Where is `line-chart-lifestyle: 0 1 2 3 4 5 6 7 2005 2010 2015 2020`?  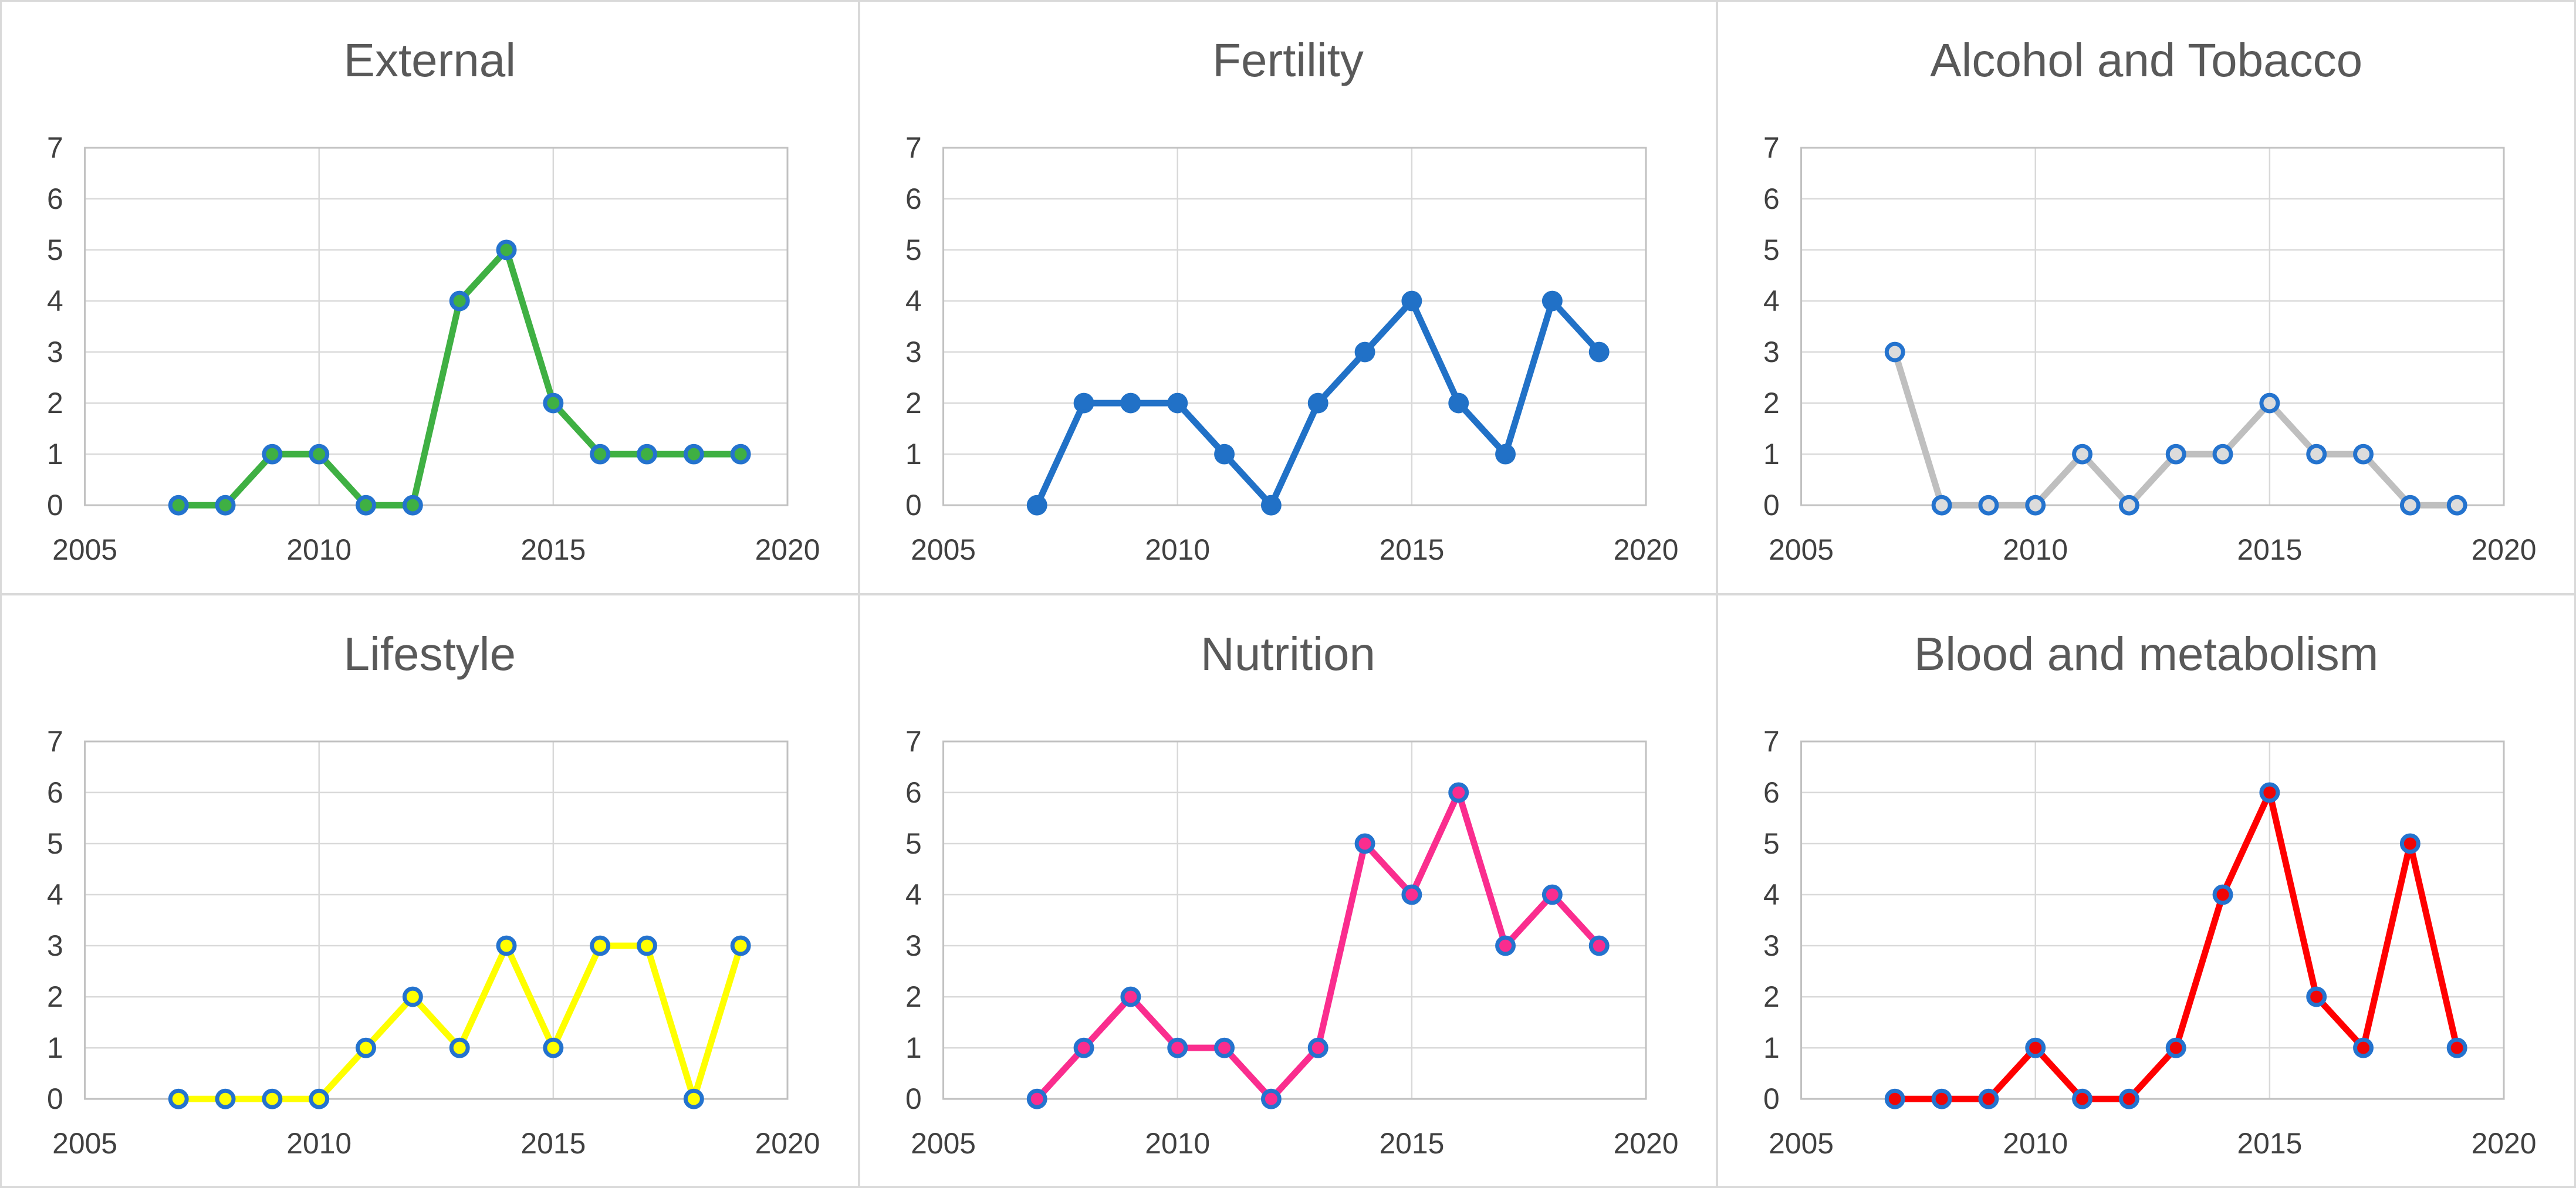 line-chart-lifestyle: 0 1 2 3 4 5 6 7 2005 2010 2015 2020 is located at coordinates (433, 942).